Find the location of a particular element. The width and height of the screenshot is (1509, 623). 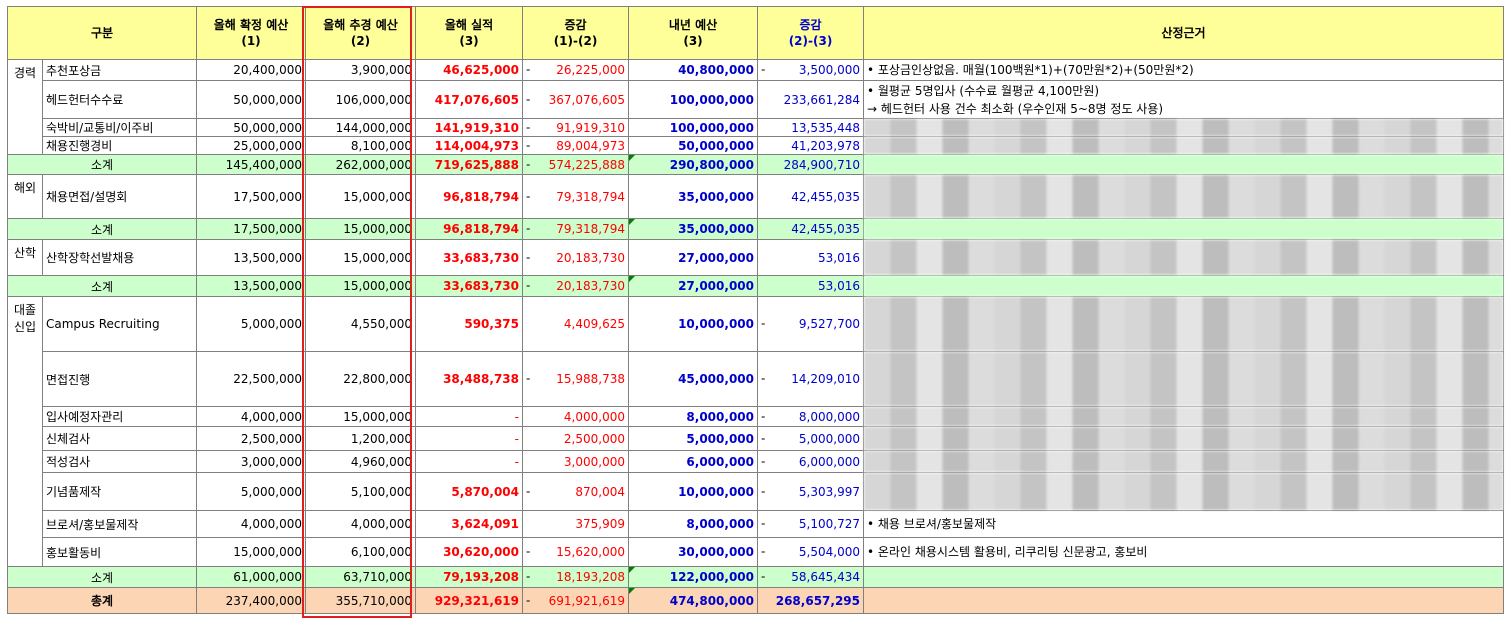

change2-cell: -58,645,434 is located at coordinates (810, 577).